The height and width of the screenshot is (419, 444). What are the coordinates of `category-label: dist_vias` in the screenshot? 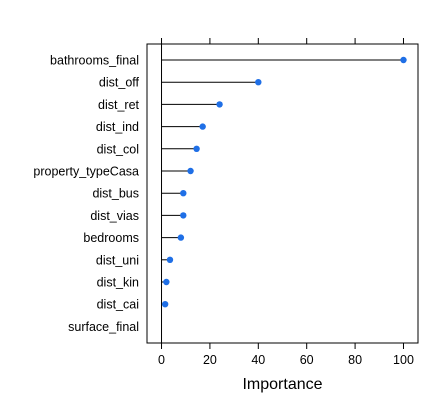 It's located at (114, 216).